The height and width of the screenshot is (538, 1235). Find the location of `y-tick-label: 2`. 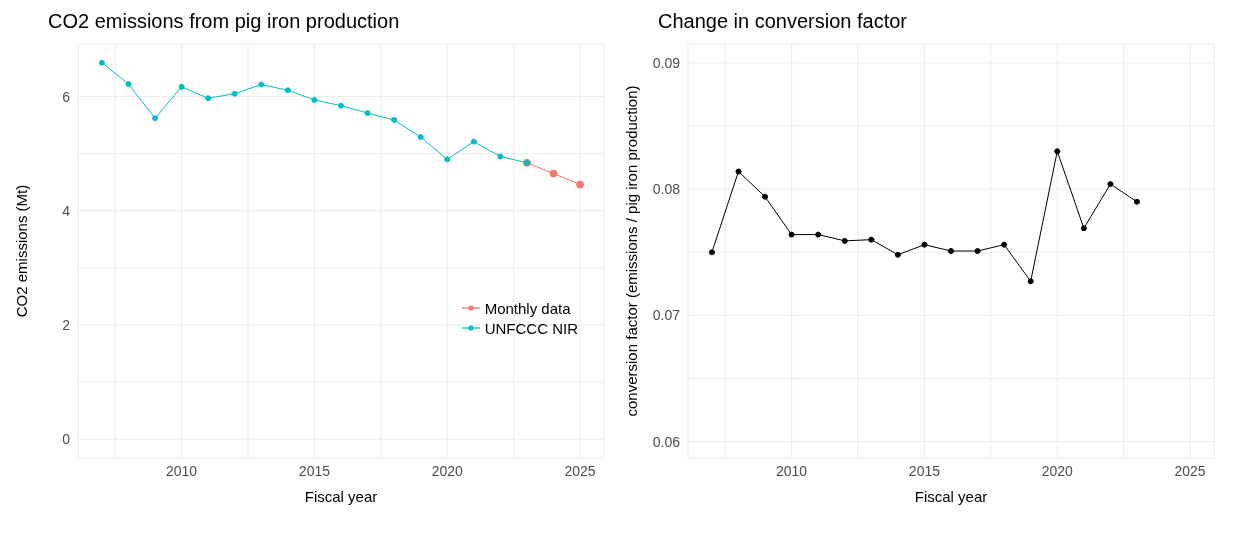

y-tick-label: 2 is located at coordinates (66, 324).